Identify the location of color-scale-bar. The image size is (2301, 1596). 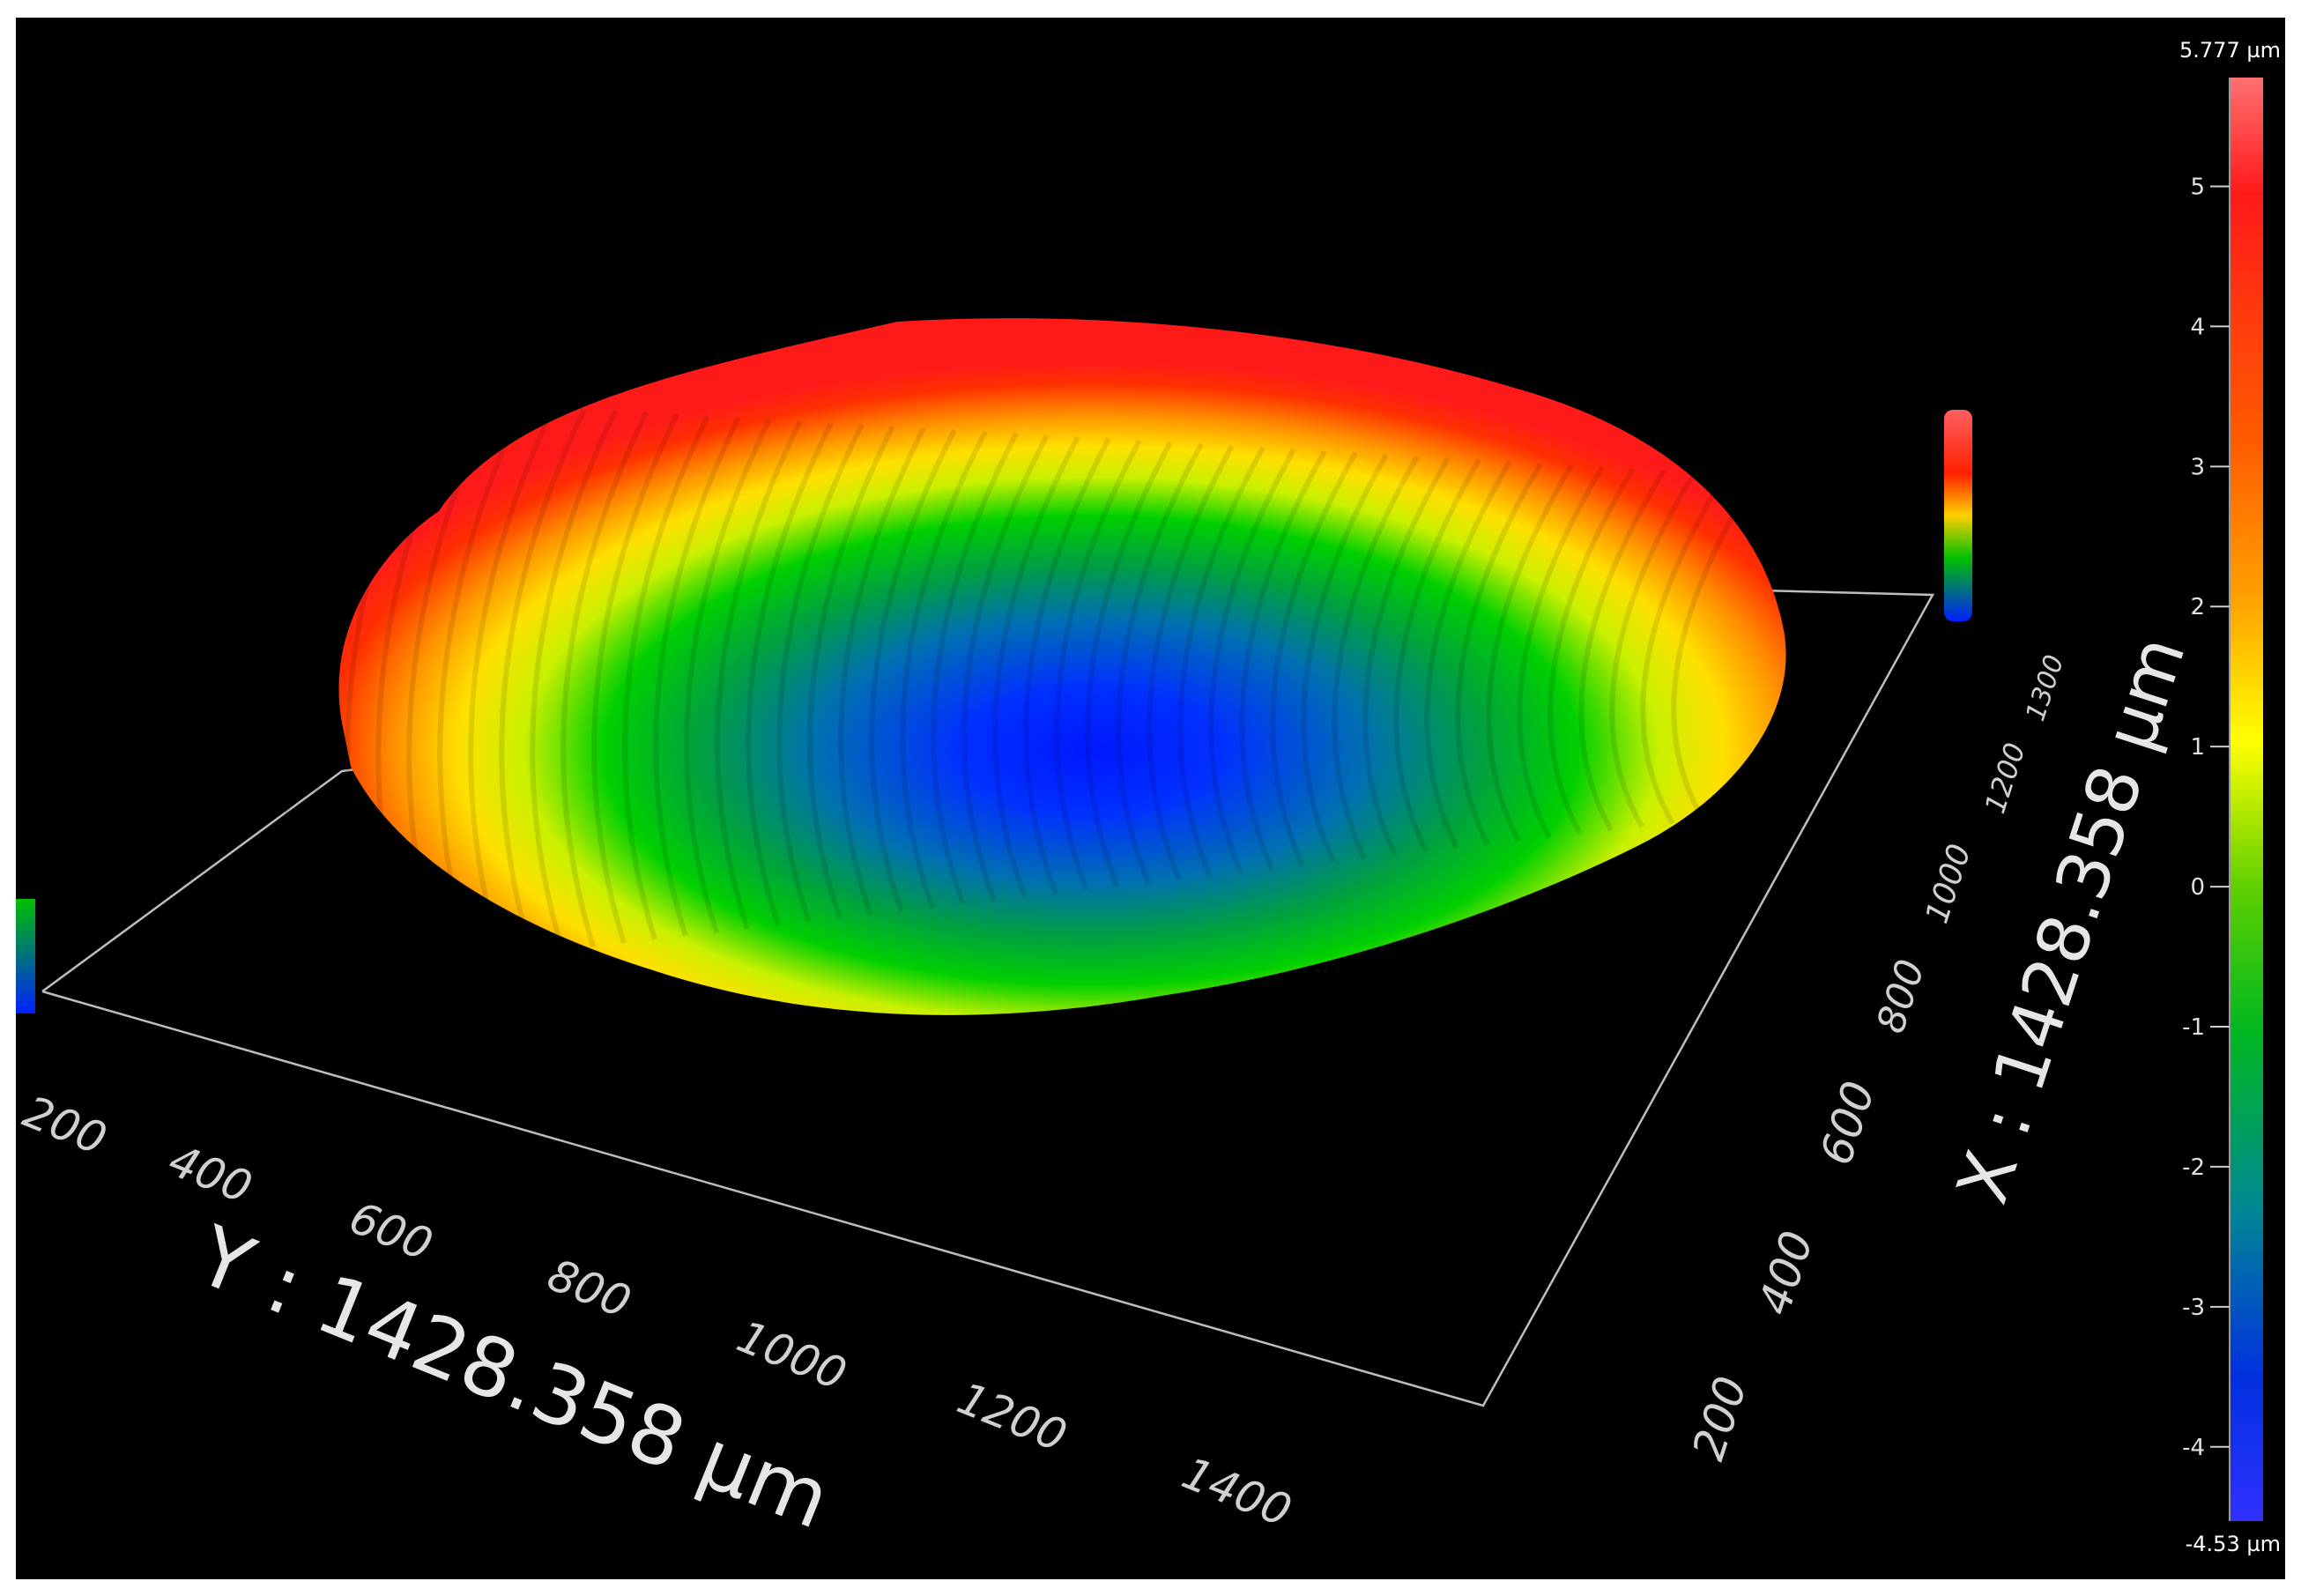
(2246, 799).